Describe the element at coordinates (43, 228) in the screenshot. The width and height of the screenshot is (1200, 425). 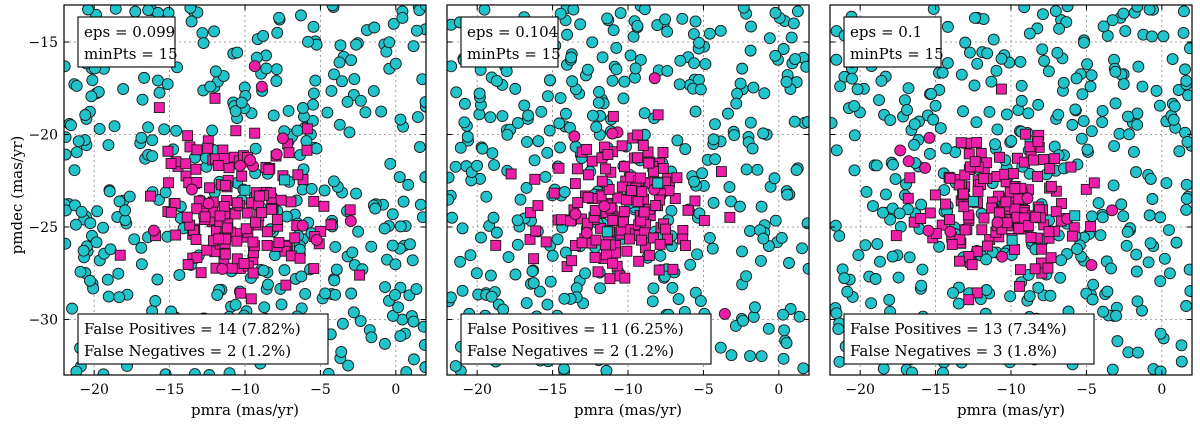
I see `y-tick-label: −25` at that location.